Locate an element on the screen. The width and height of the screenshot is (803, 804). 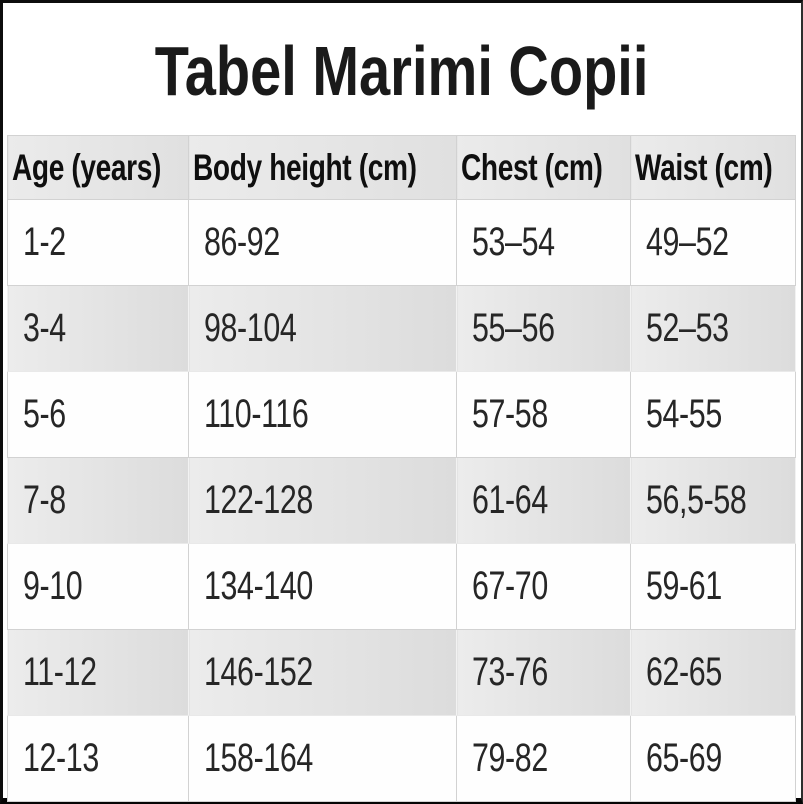
table-cell: 7-8 is located at coordinates (98, 500).